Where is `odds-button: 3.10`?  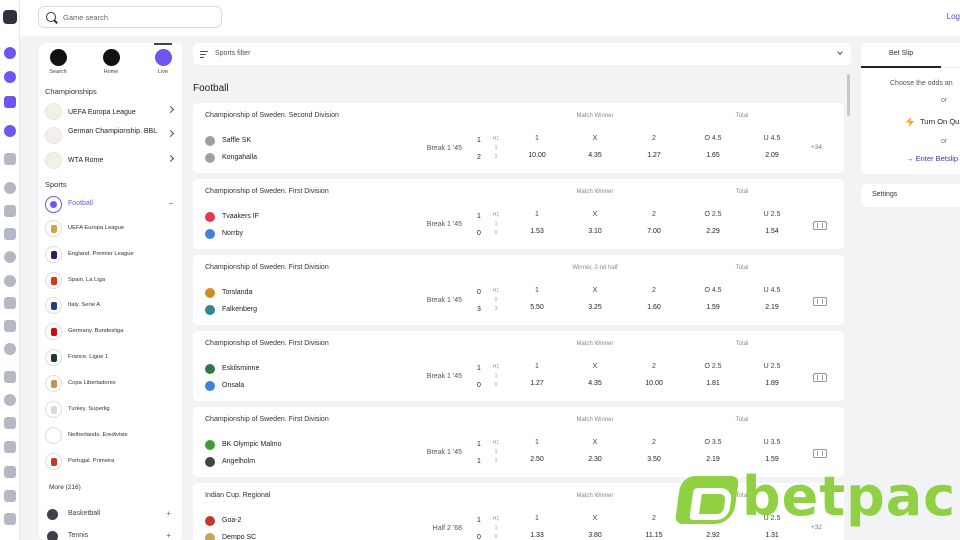 odds-button: 3.10 is located at coordinates (595, 231).